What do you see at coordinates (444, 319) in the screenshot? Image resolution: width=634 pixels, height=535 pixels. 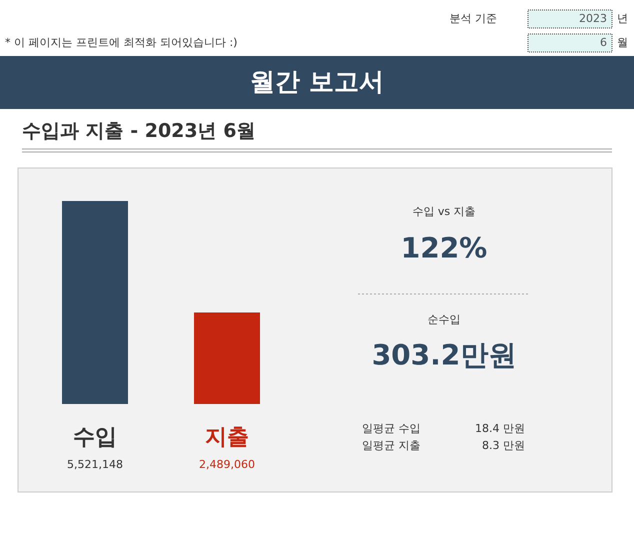 I see `text: 순수입` at bounding box center [444, 319].